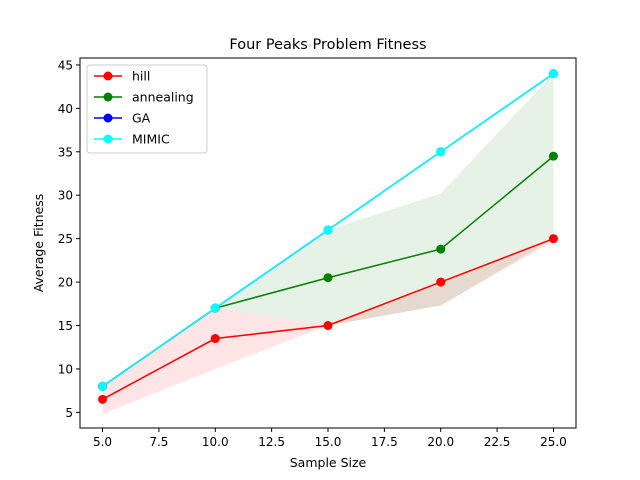 This screenshot has width=640, height=480. Describe the element at coordinates (65, 239) in the screenshot. I see `y-tick-label: 25` at that location.